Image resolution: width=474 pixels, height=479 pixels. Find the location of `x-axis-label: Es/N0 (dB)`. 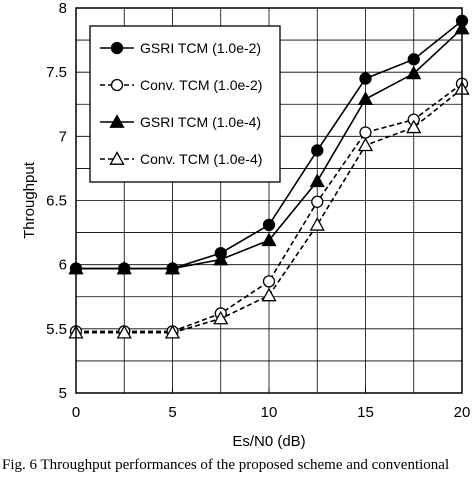

x-axis-label: Es/N0 (dB) is located at coordinates (268, 441).